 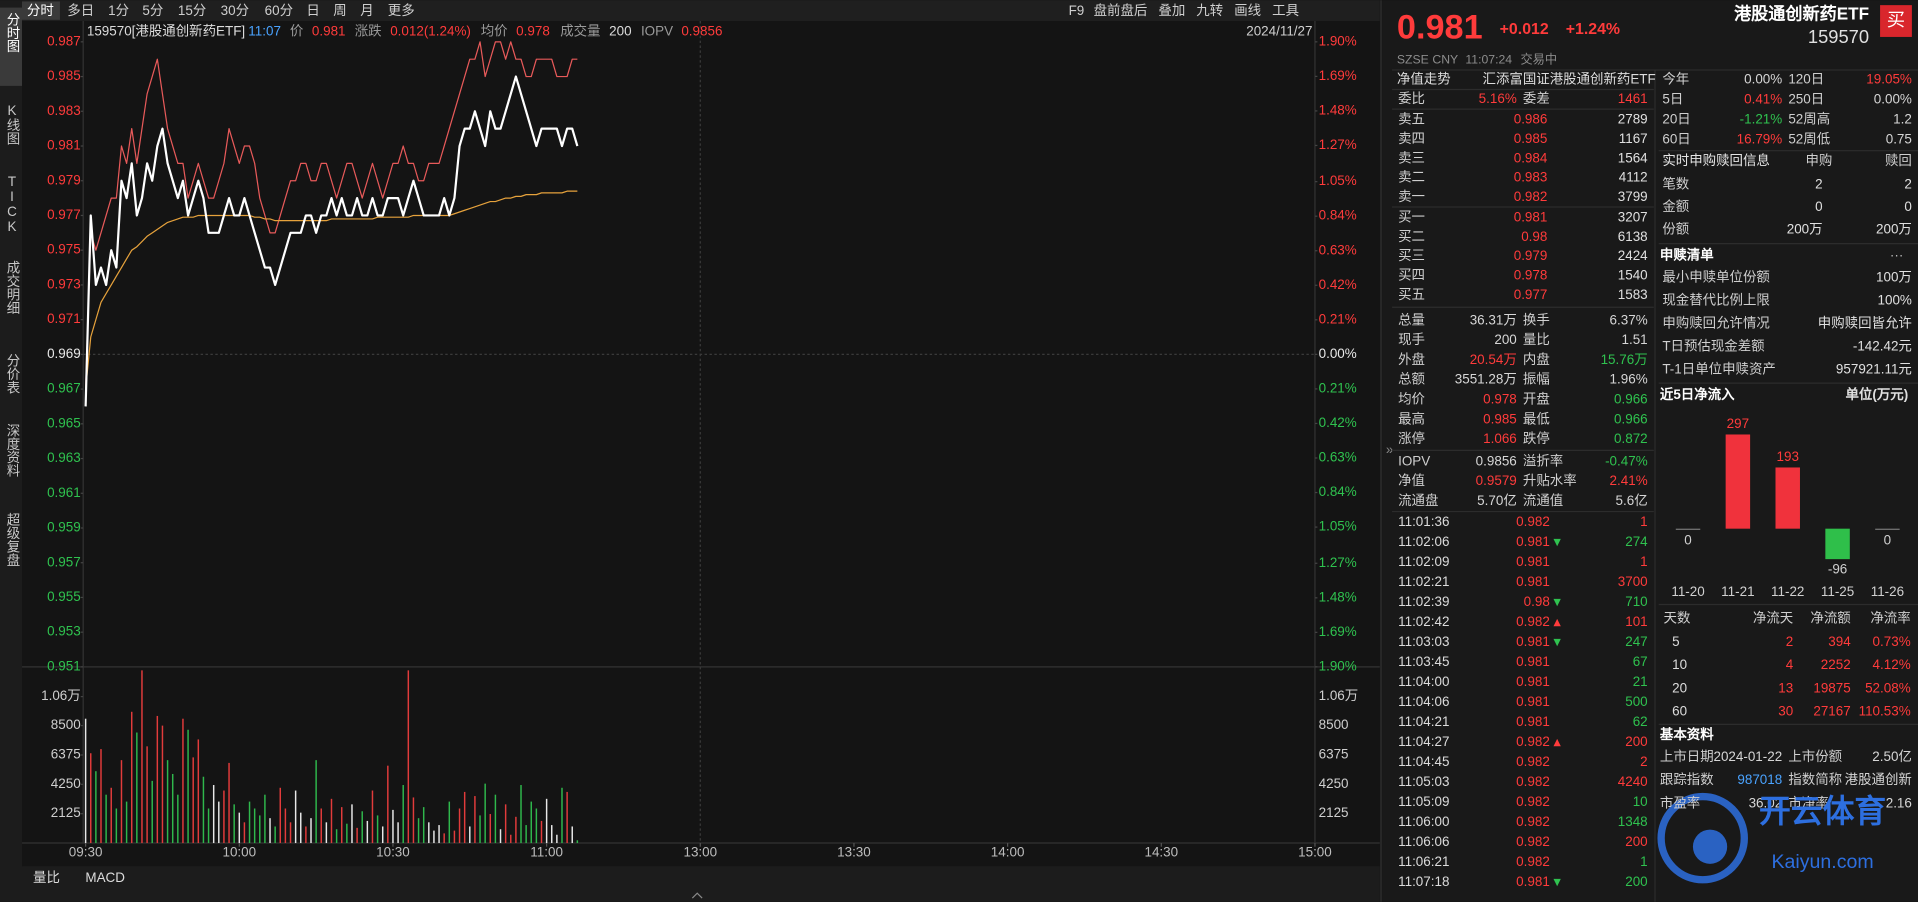 I want to click on trade-volume: 247, so click(x=1636, y=641).